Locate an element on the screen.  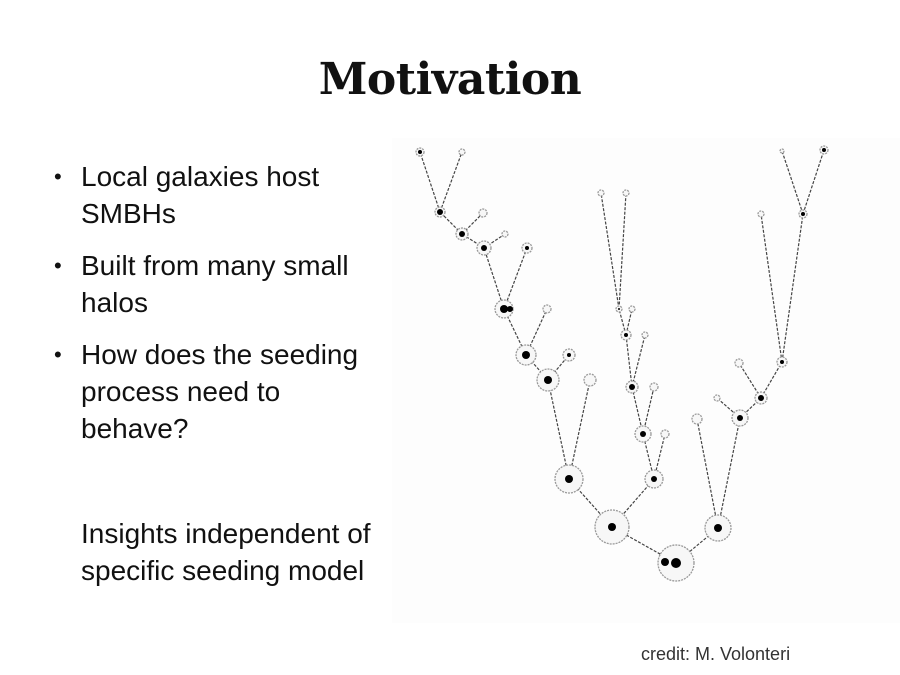
bullet-text: Local galaxies host SMBHs is located at coordinates (200, 195).